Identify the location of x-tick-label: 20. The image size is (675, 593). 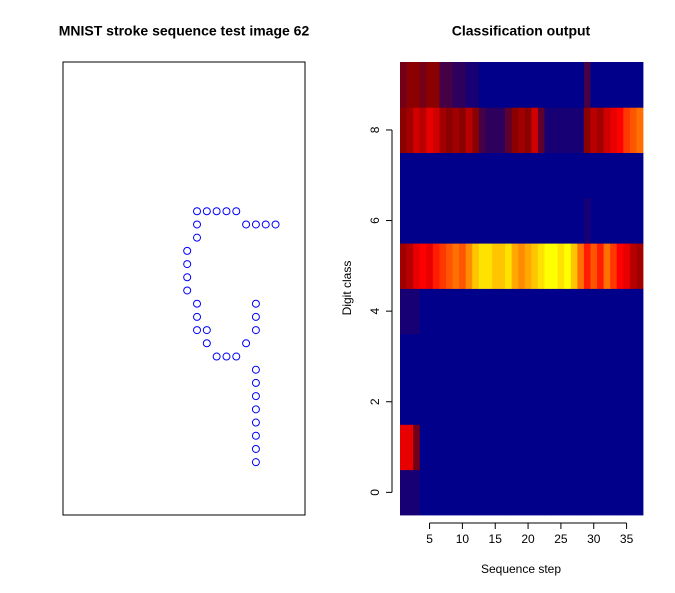
(528, 539).